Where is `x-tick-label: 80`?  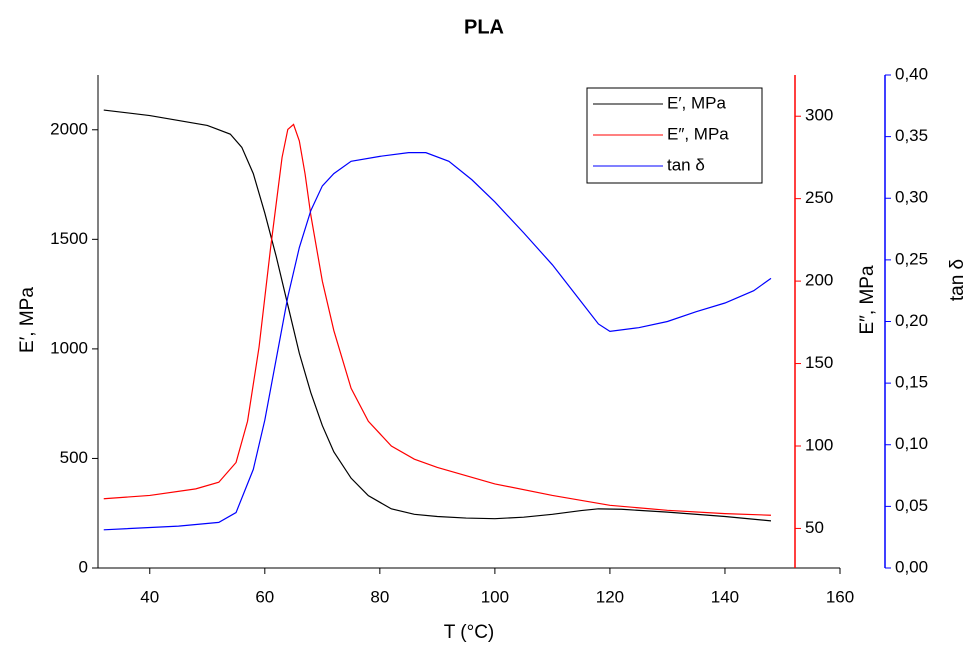
x-tick-label: 80 is located at coordinates (379, 596).